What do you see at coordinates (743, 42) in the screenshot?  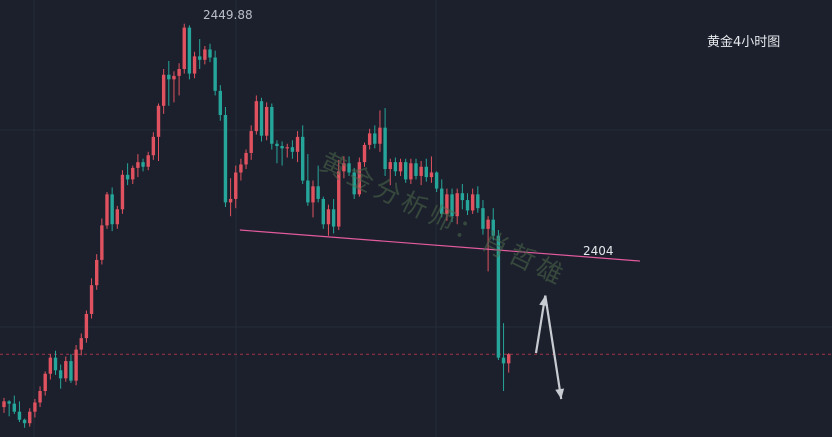 I see `chart-title: 黄金4小时图` at bounding box center [743, 42].